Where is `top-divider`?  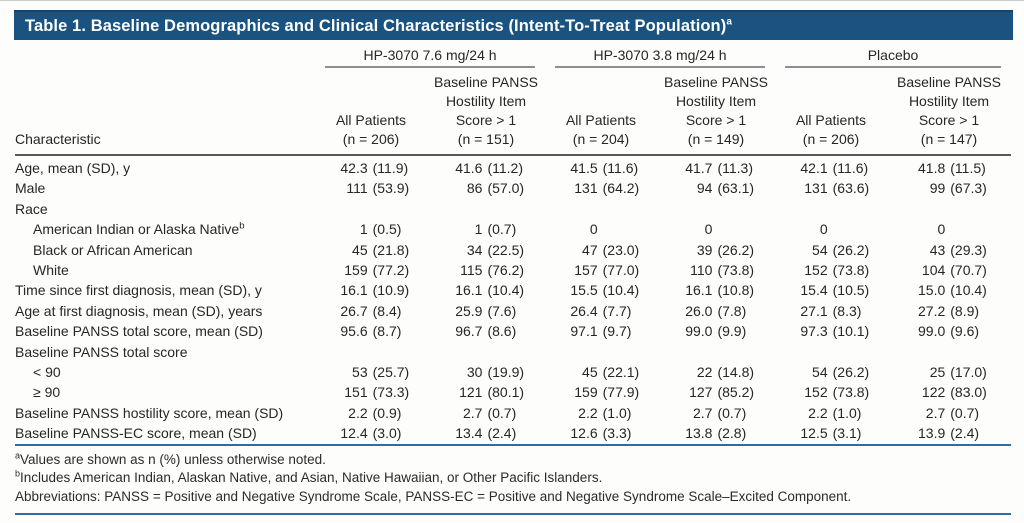 top-divider is located at coordinates (512, 0).